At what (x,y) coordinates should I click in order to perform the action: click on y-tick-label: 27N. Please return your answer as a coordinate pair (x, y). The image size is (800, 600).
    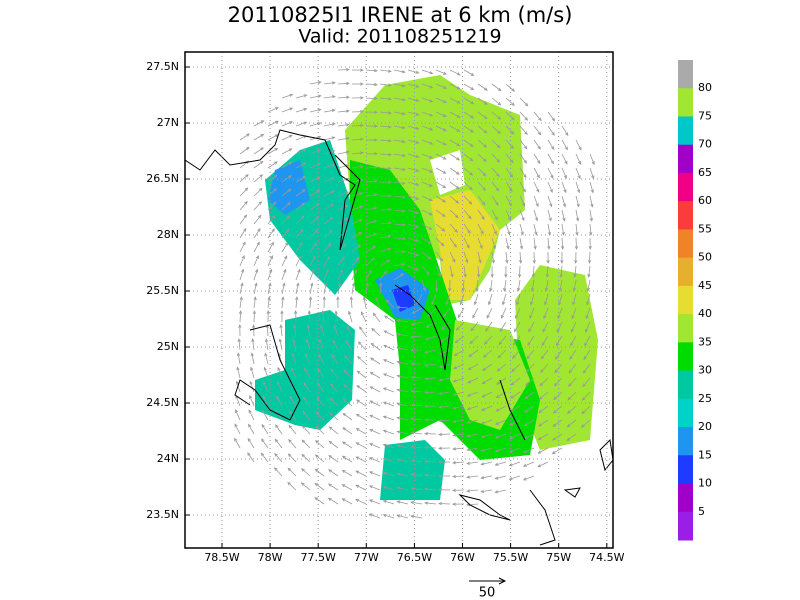
    Looking at the image, I should click on (168, 122).